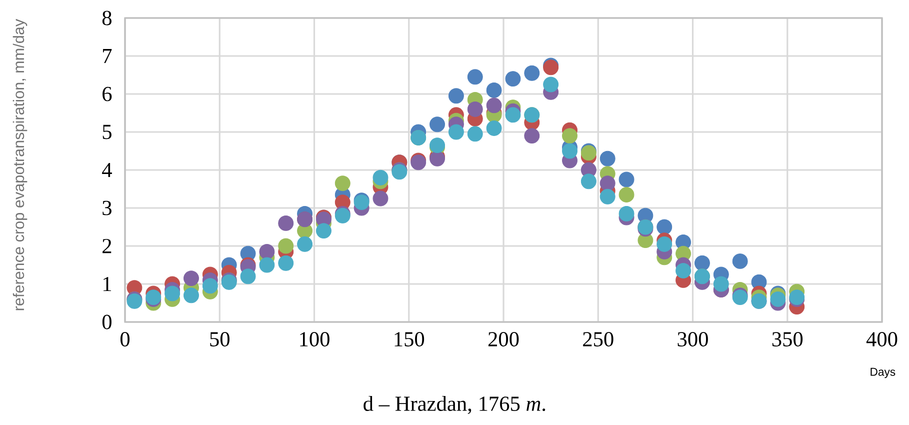 The width and height of the screenshot is (909, 425). What do you see at coordinates (598, 339) in the screenshot?
I see `x-tick-label: 250` at bounding box center [598, 339].